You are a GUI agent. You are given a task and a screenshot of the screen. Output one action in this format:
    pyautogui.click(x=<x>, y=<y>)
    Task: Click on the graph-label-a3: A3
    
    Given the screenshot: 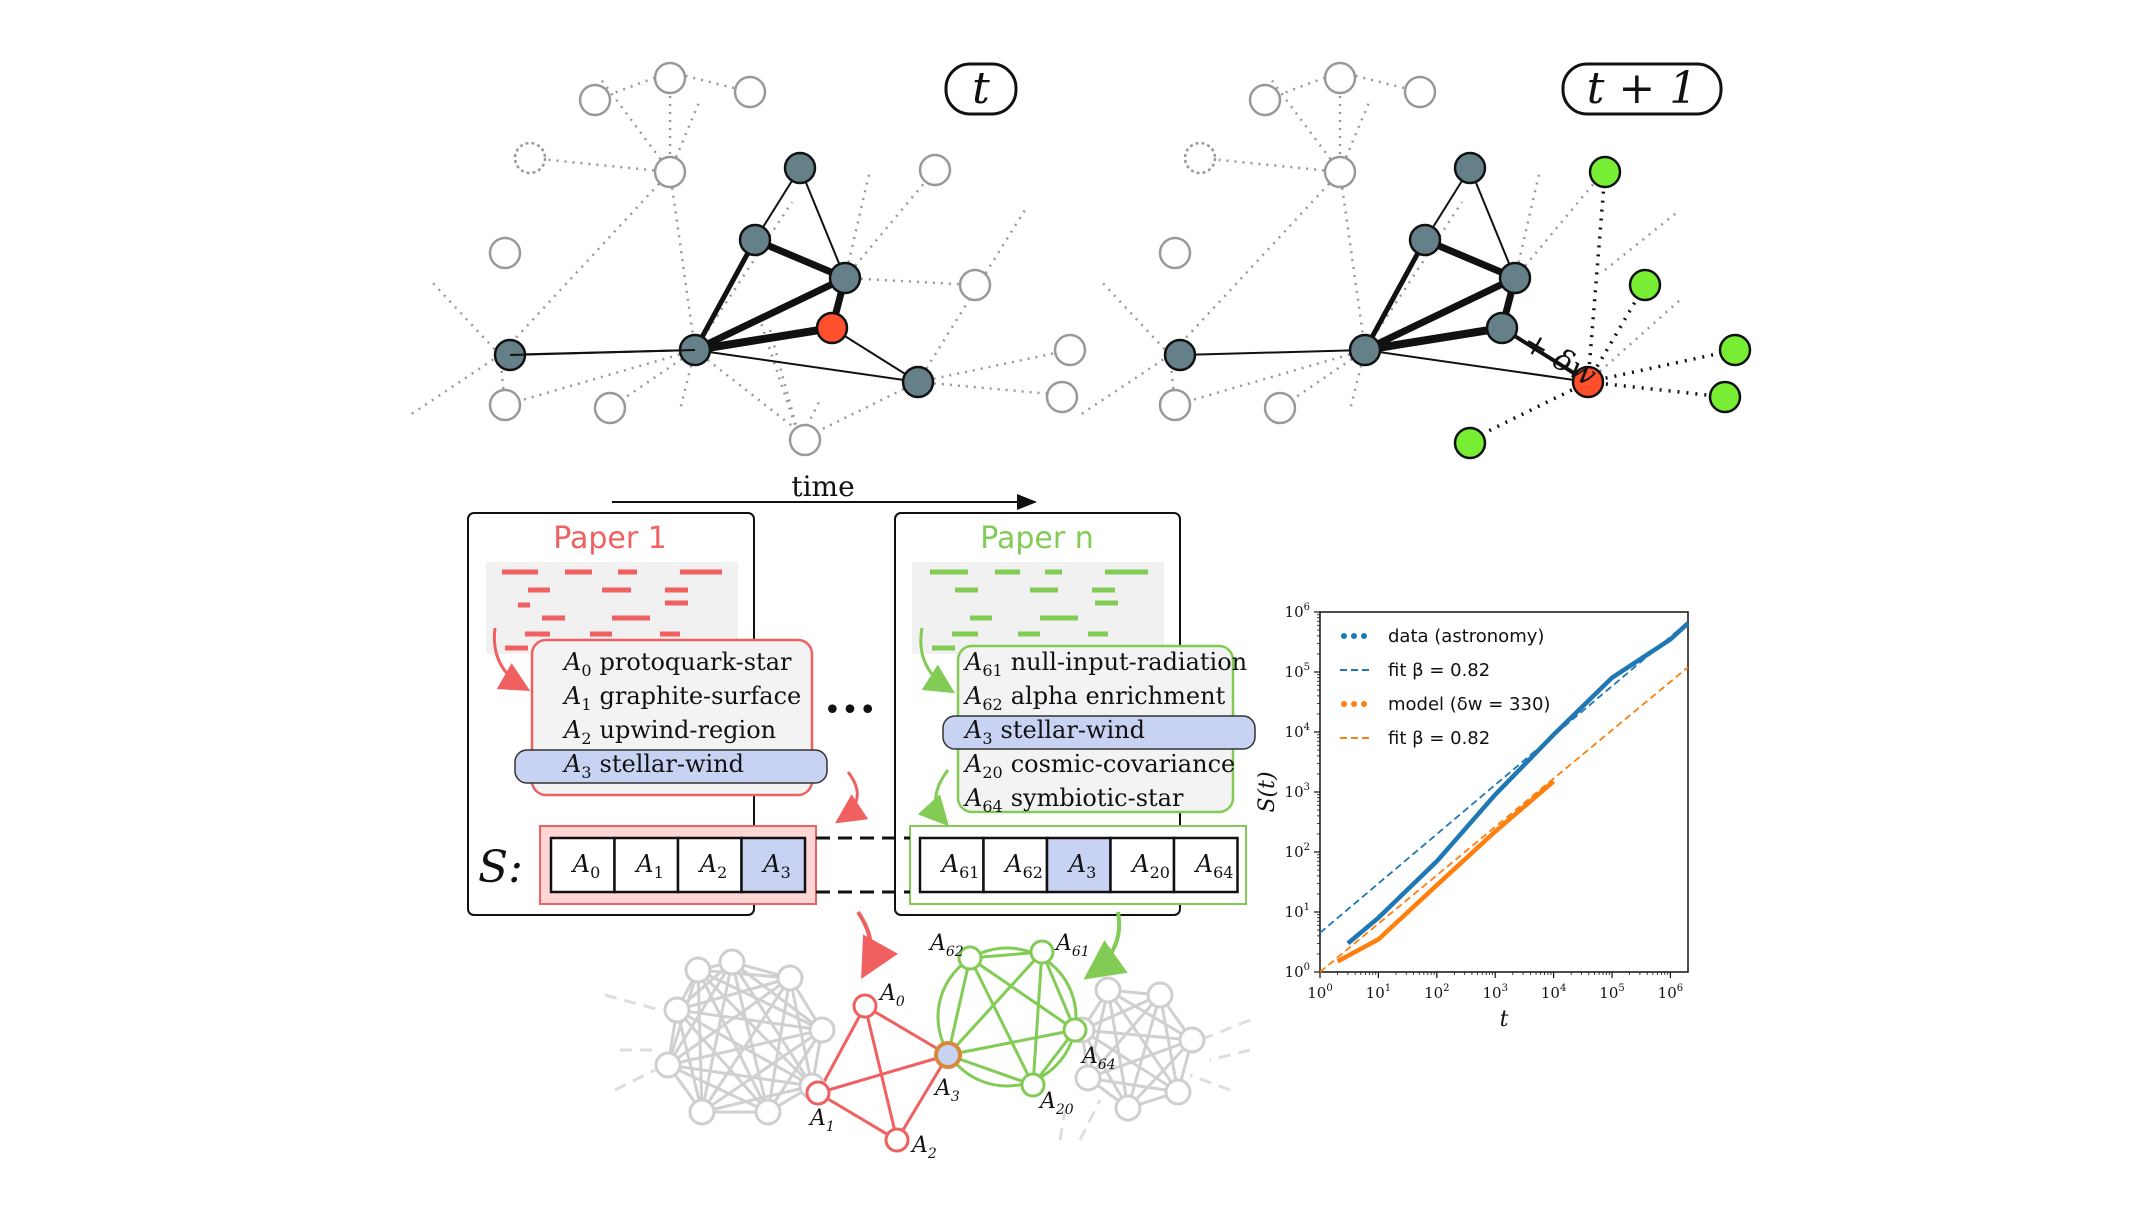 What is the action you would take?
    pyautogui.click(x=946, y=1090)
    